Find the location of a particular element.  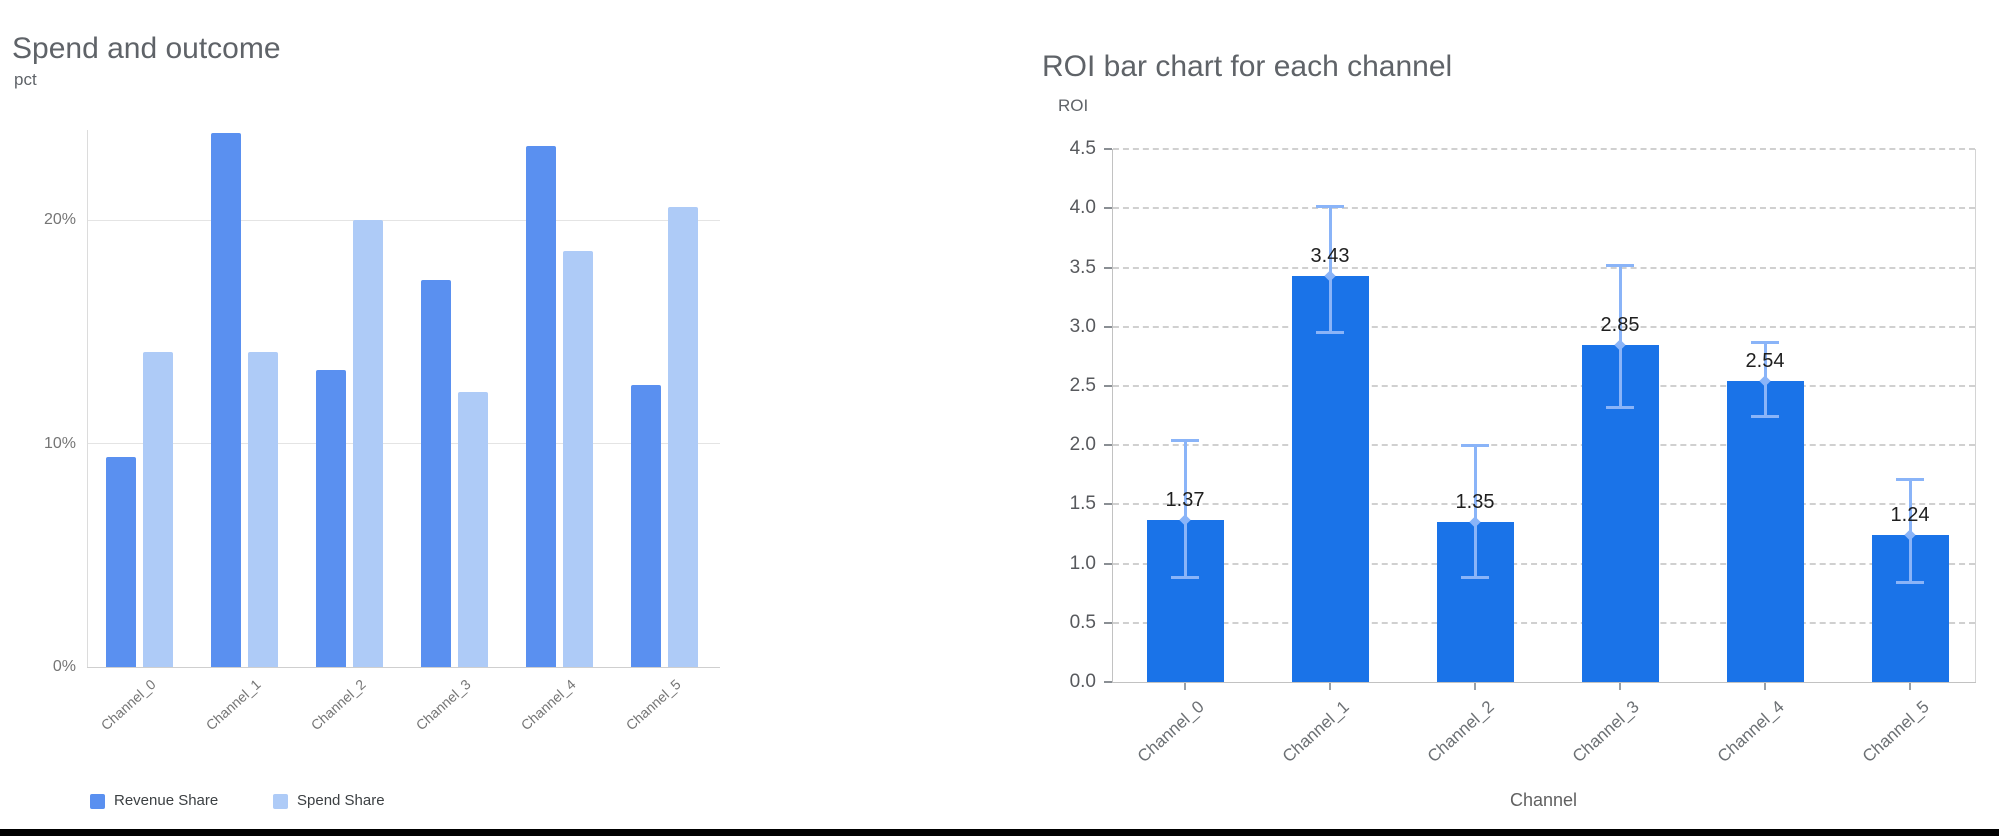

roi-value-label-channel-0: 1.37 is located at coordinates (1185, 499).